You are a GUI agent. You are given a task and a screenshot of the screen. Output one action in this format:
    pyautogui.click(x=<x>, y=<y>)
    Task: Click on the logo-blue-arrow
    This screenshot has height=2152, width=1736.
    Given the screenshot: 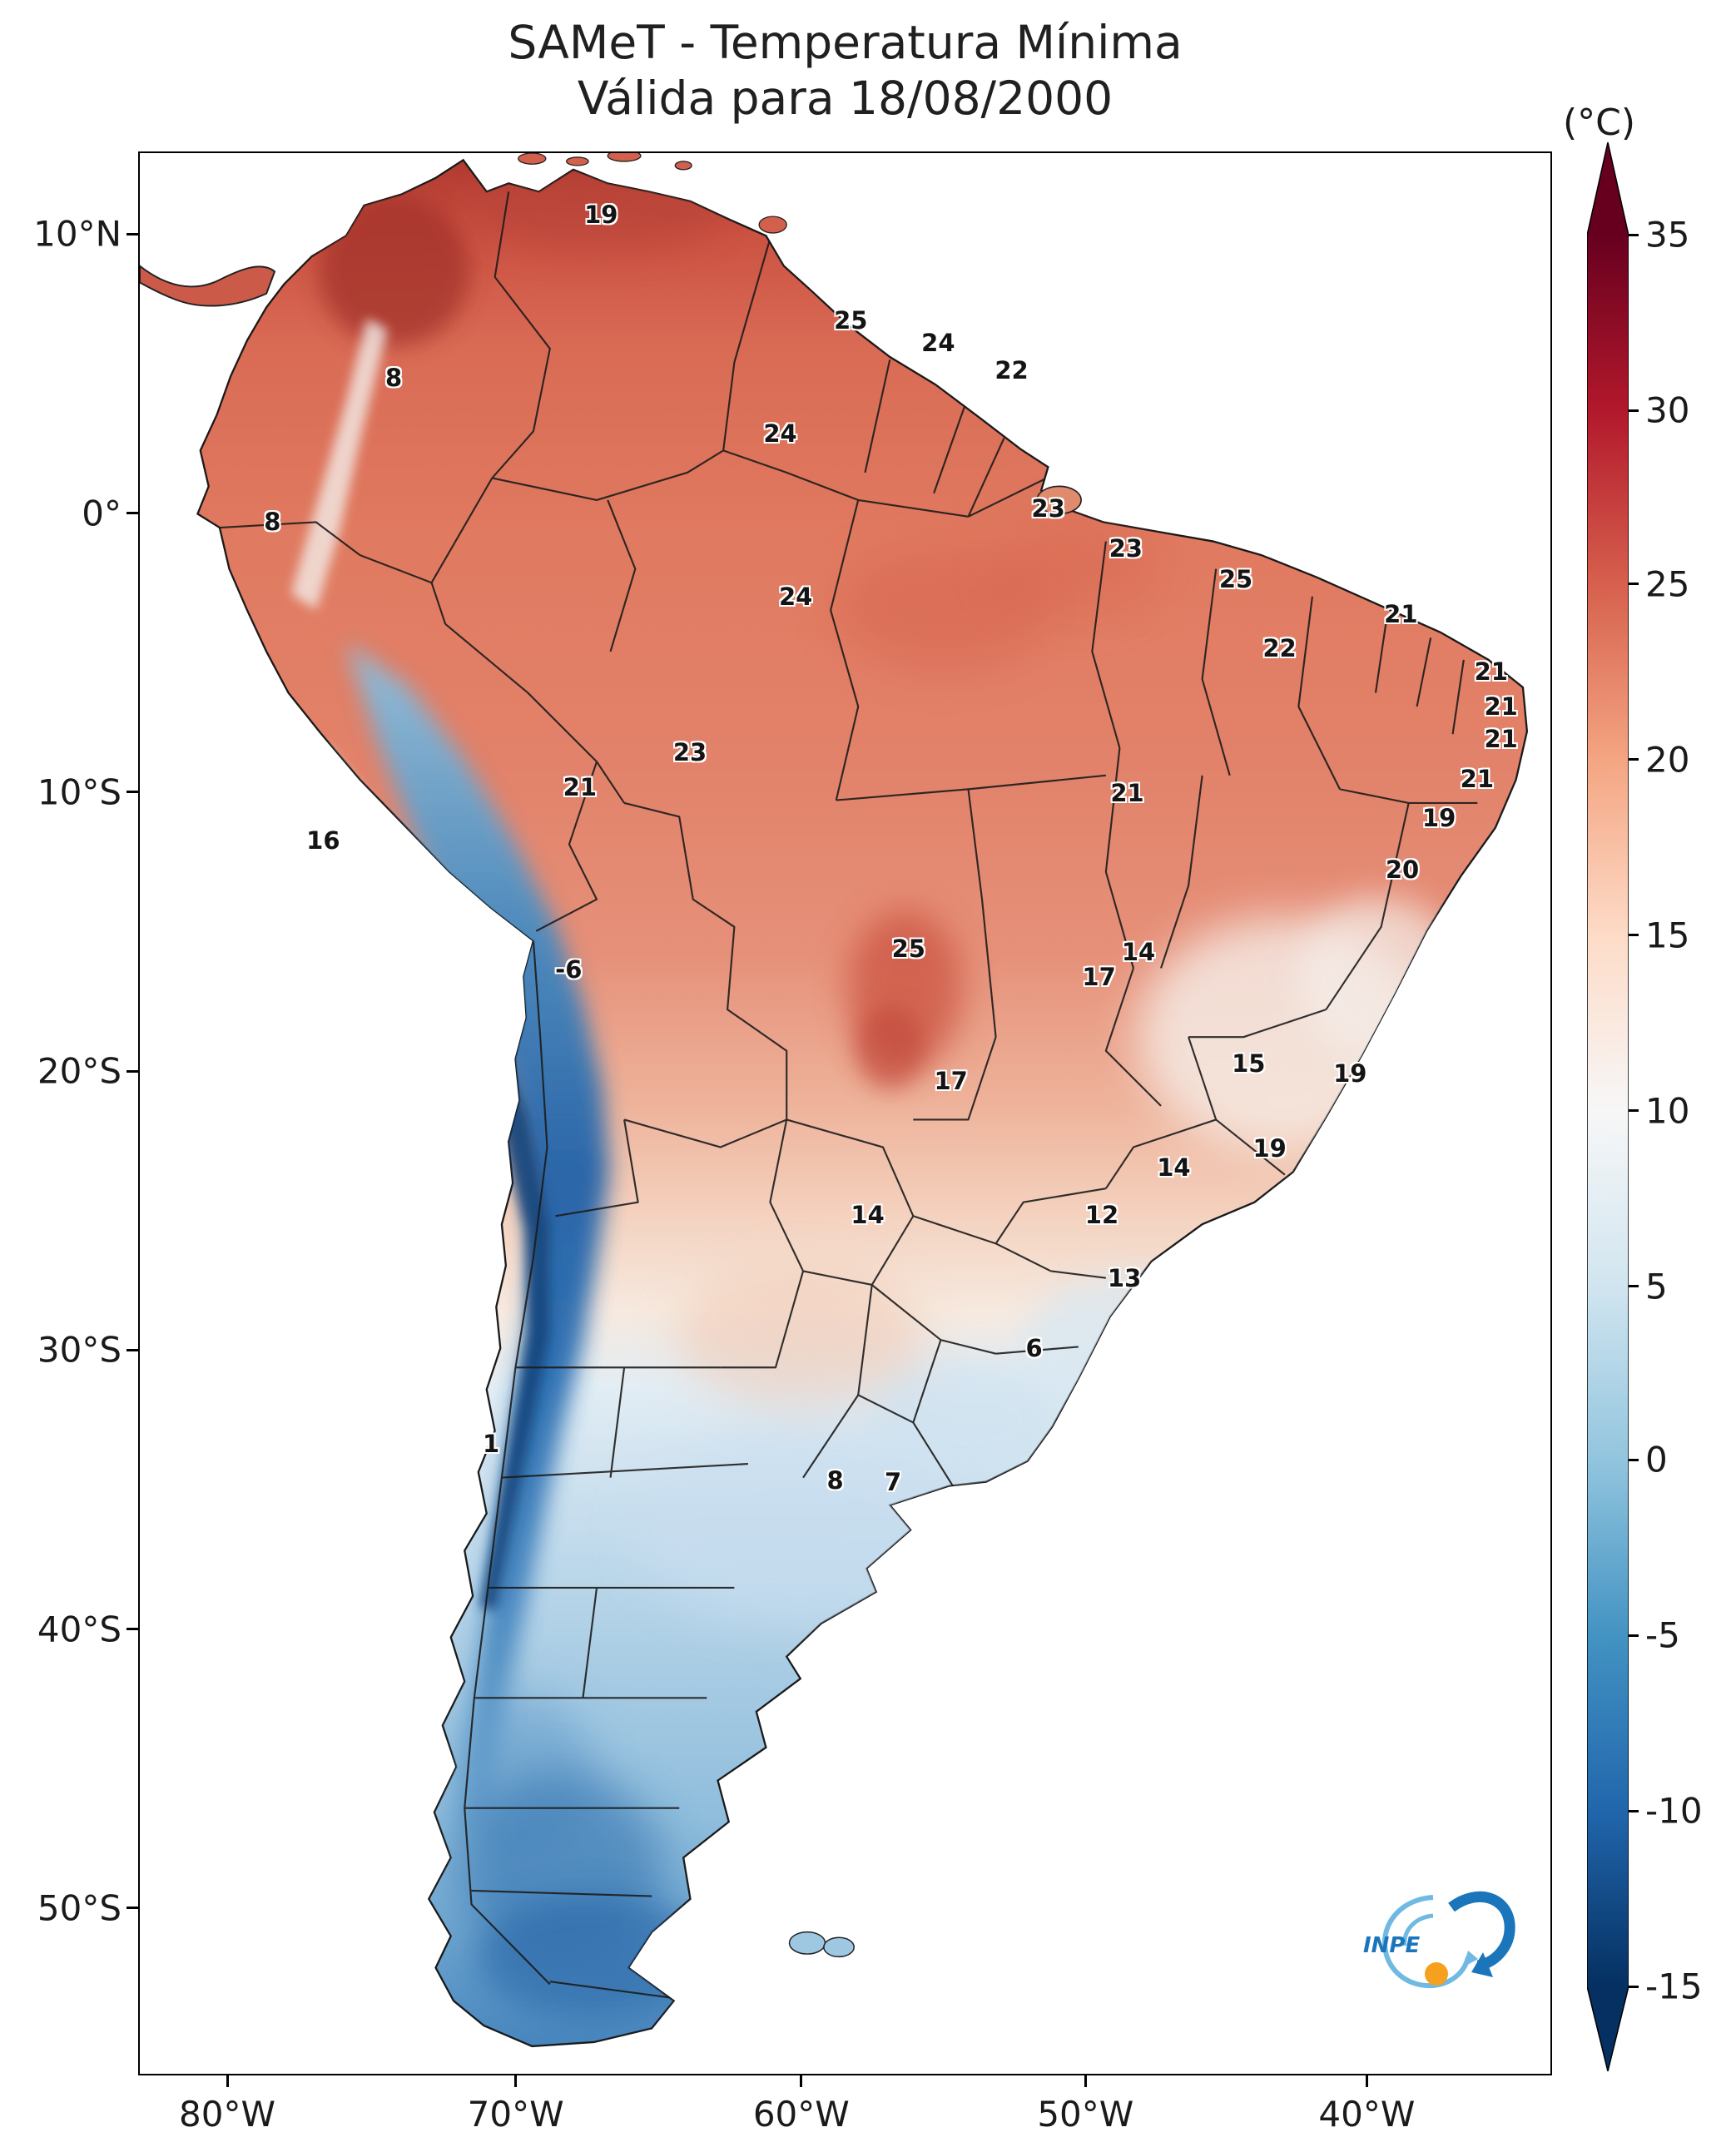 What is the action you would take?
    pyautogui.click(x=1481, y=1931)
    